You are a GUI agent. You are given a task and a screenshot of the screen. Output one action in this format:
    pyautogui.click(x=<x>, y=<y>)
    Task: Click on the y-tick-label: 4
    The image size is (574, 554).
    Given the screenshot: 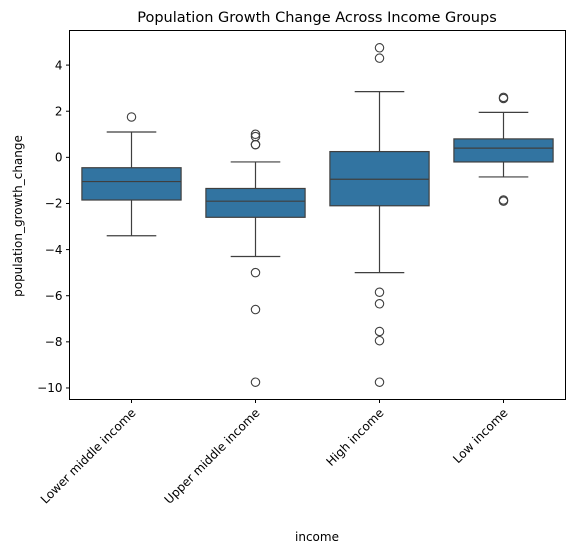 What is the action you would take?
    pyautogui.click(x=59, y=65)
    